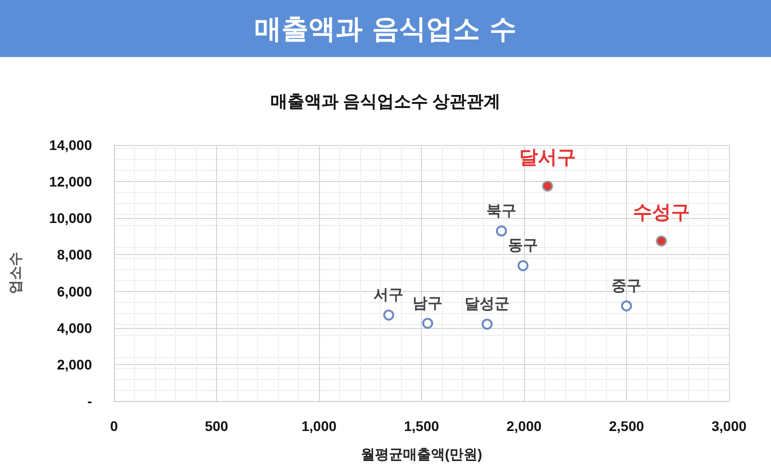 This screenshot has width=771, height=476. Describe the element at coordinates (421, 454) in the screenshot. I see `x-axis-title: 월평균매출액(만원)` at that location.